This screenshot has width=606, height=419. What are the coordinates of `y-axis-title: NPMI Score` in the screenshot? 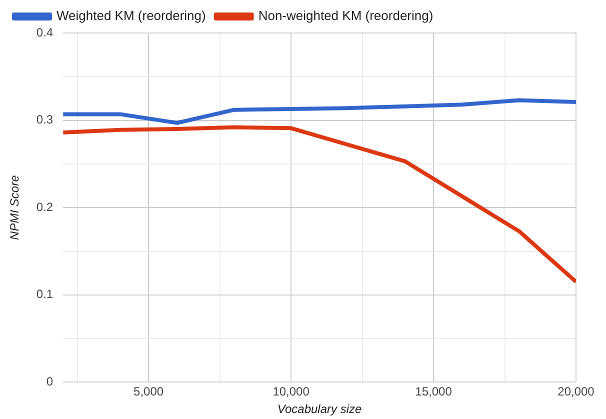 It's located at (15, 207).